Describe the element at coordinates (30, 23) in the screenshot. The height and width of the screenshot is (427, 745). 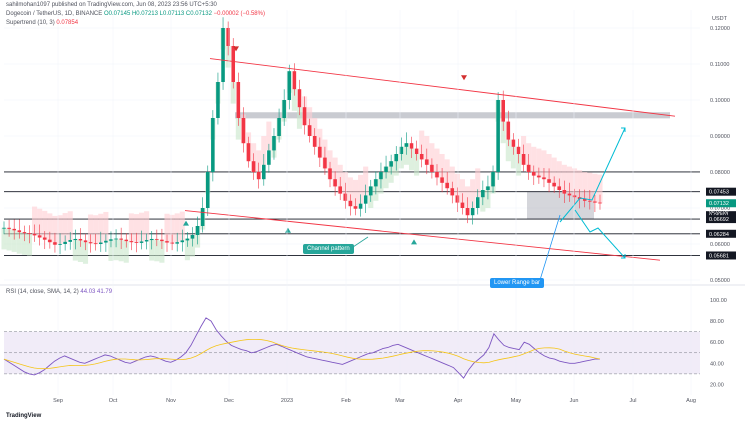
I see `supertrend-label: Supertrend (10, 3)` at that location.